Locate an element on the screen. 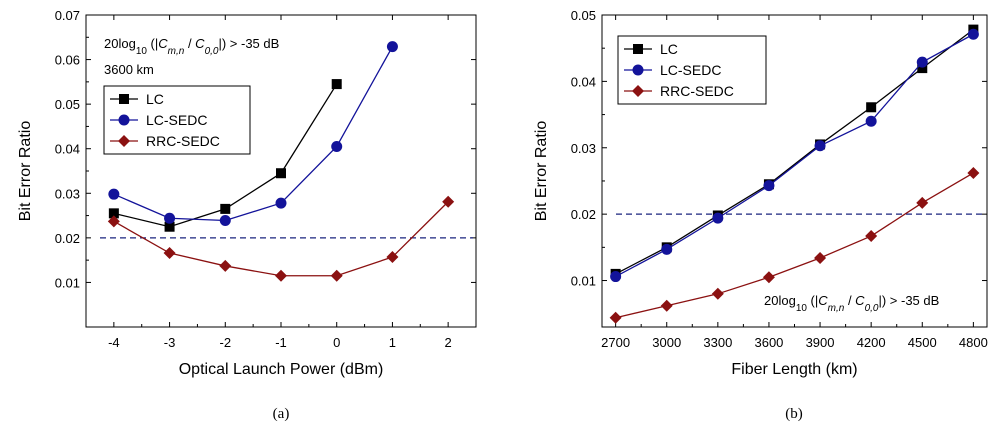 This screenshot has width=1002, height=432. chart-a-y-axis-title: Bit Error Ratio is located at coordinates (25, 171).